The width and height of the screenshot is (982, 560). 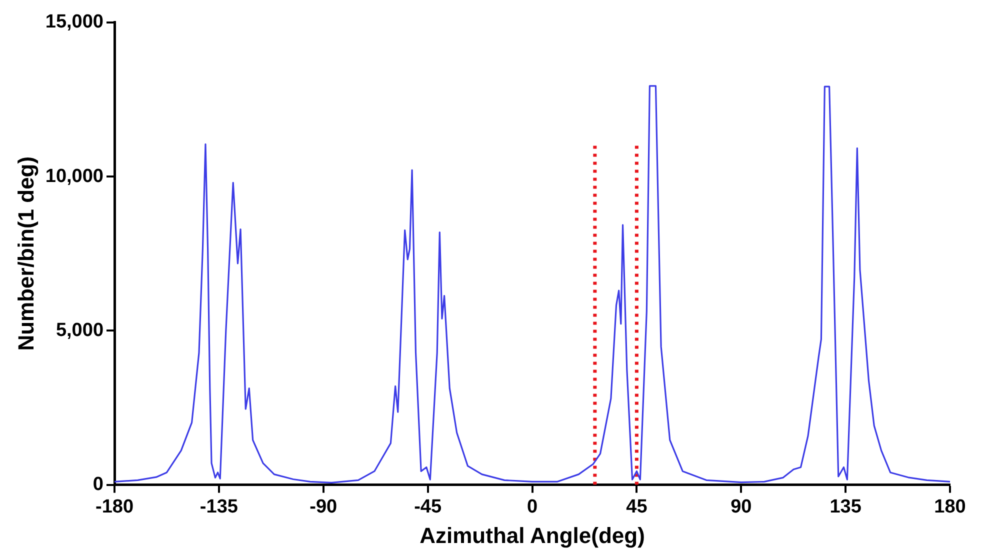 I want to click on x-tick-label: 45, so click(x=637, y=507).